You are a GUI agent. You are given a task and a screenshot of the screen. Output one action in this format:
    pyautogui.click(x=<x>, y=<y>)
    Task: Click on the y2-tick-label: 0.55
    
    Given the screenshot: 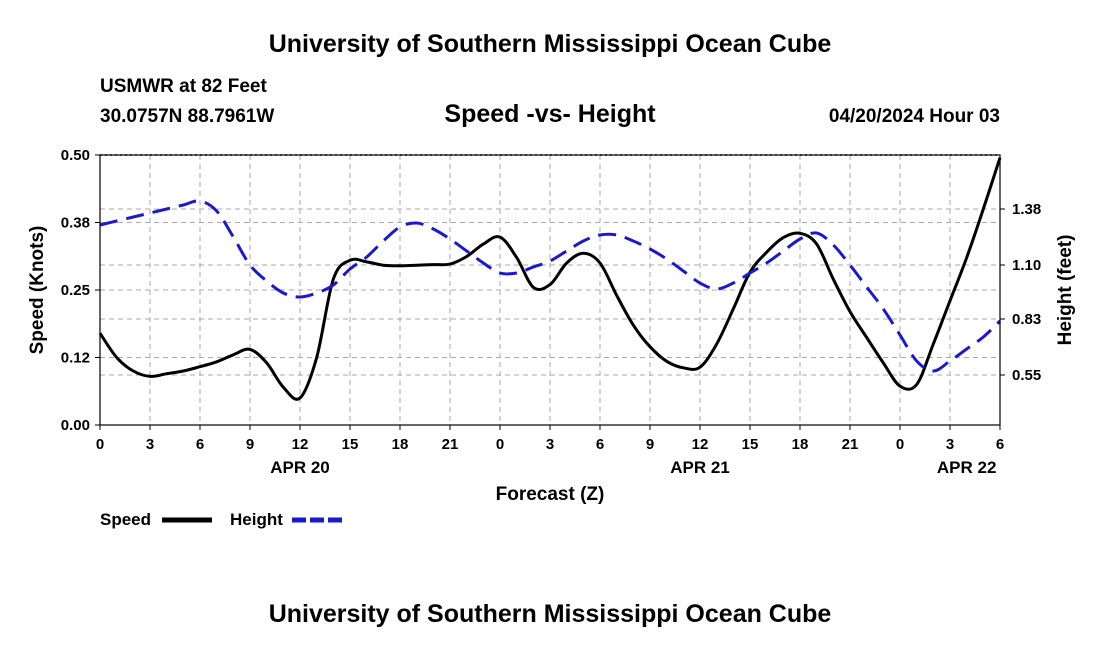 What is the action you would take?
    pyautogui.click(x=1026, y=375)
    